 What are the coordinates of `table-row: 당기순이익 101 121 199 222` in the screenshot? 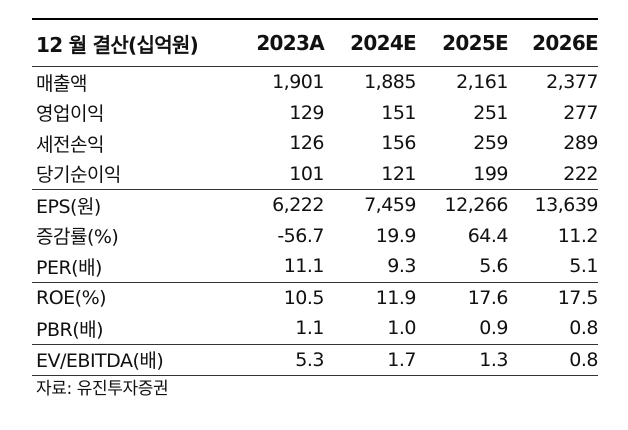 It's located at (315, 174).